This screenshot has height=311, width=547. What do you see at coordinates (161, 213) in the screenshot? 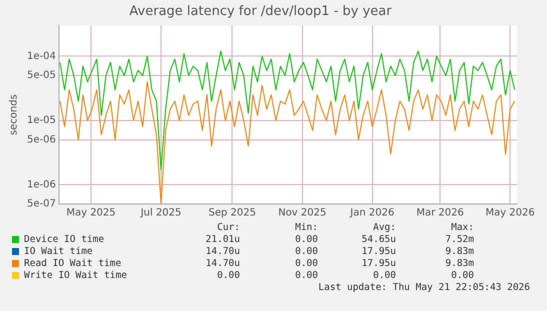
I see `x-tick-label: Jul 2025` at bounding box center [161, 213].